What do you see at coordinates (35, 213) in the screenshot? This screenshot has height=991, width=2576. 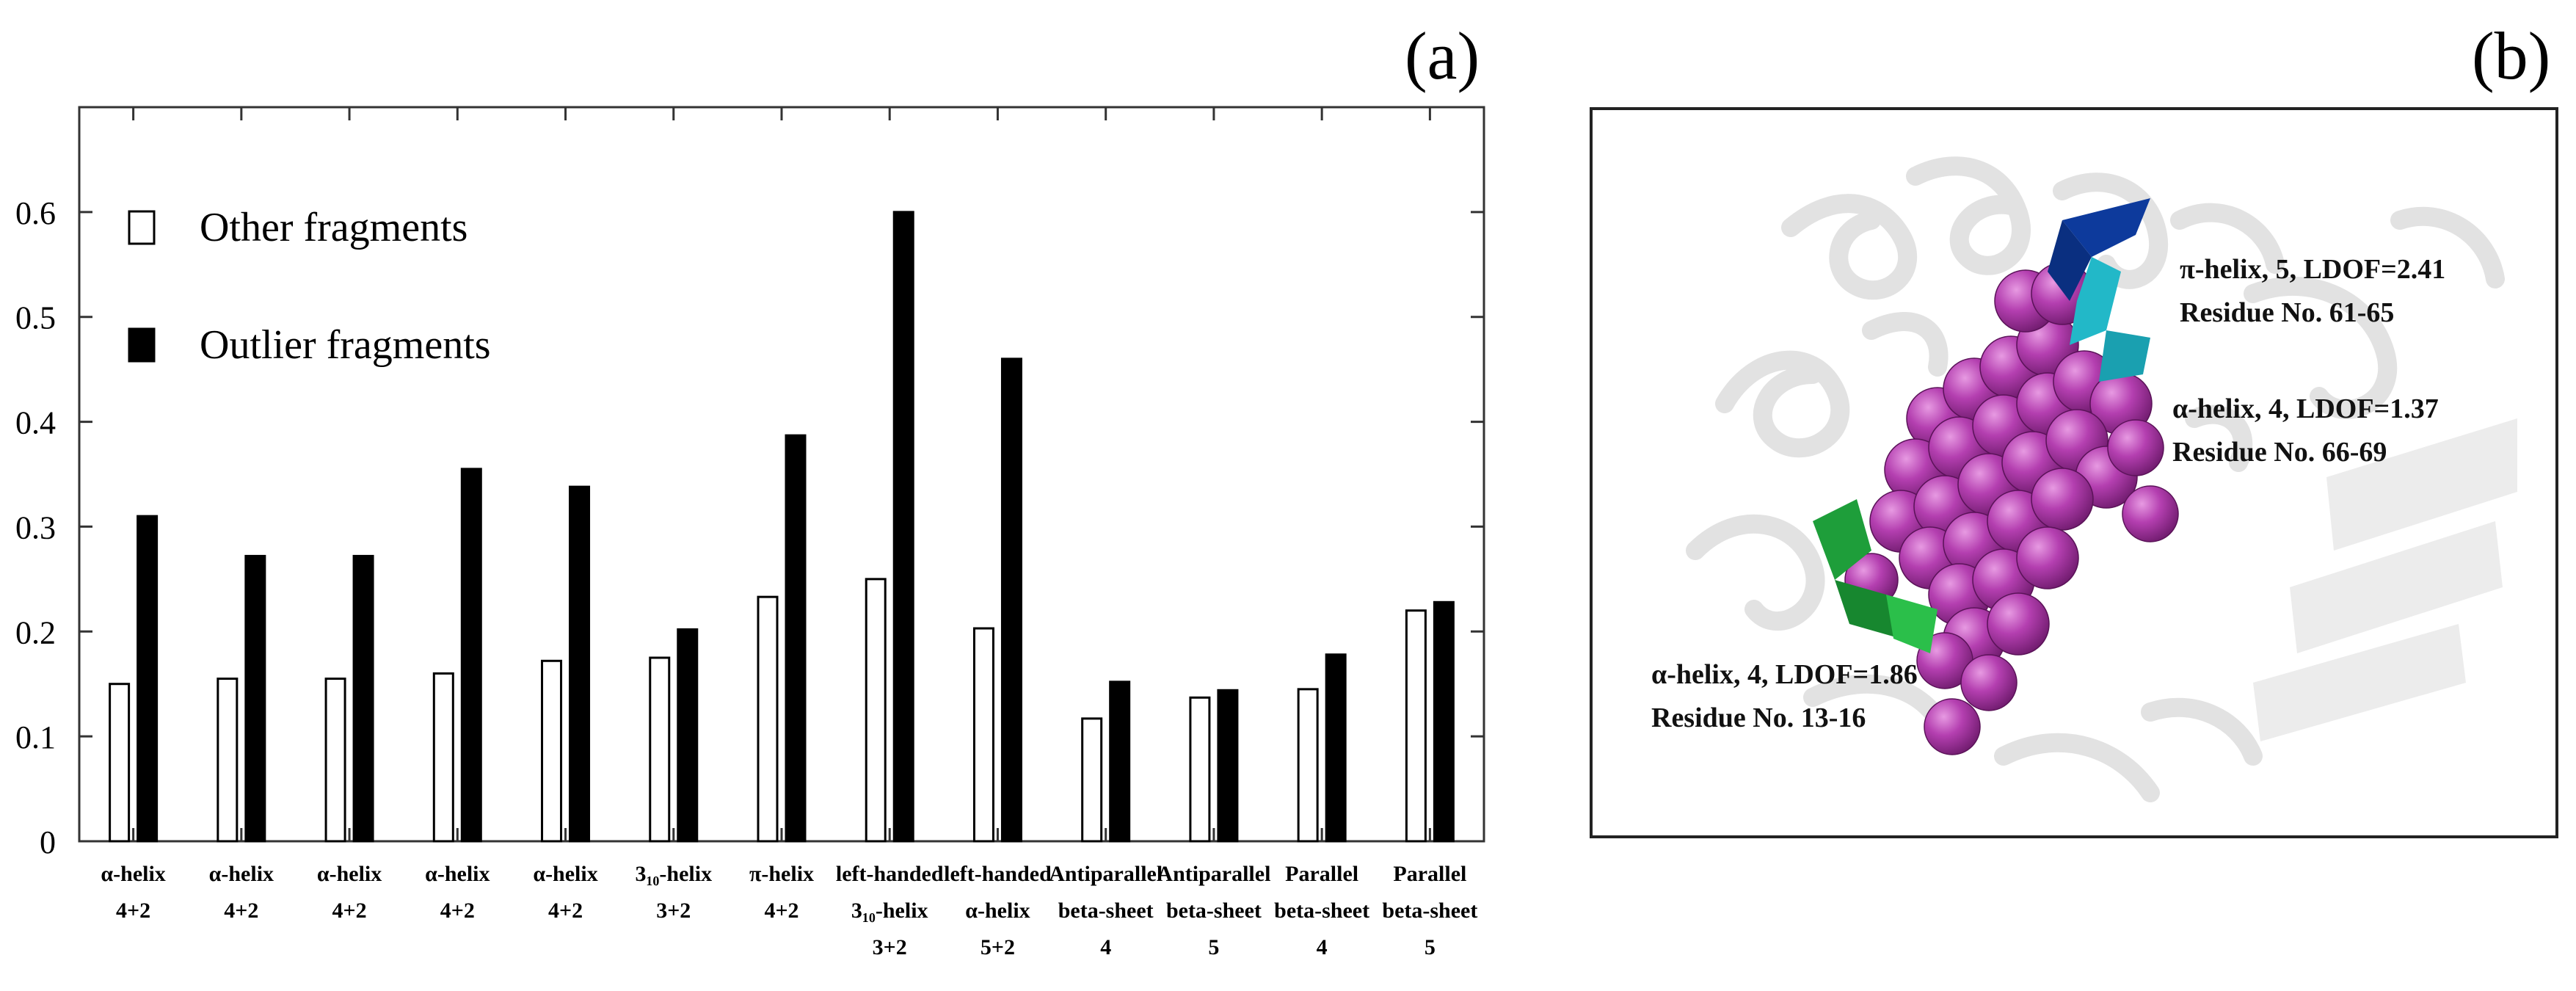 I see `y-tick-label: 0.6` at bounding box center [35, 213].